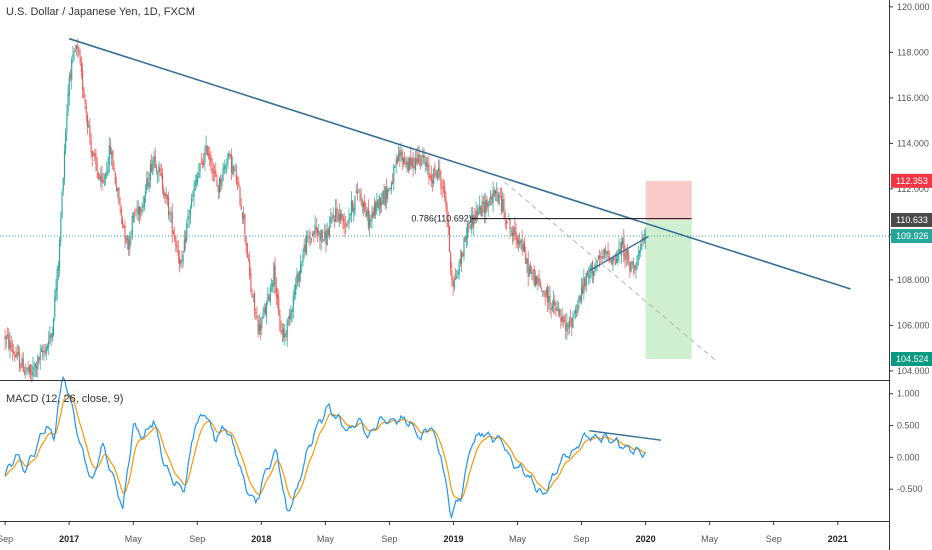 The height and width of the screenshot is (550, 932). I want to click on time-tick-label: May, so click(710, 539).